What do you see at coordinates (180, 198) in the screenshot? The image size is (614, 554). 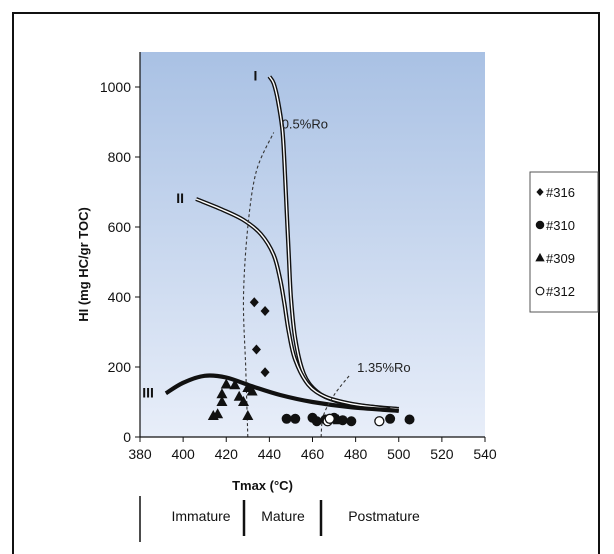 I see `kerogen-curve-label-ii: II` at bounding box center [180, 198].